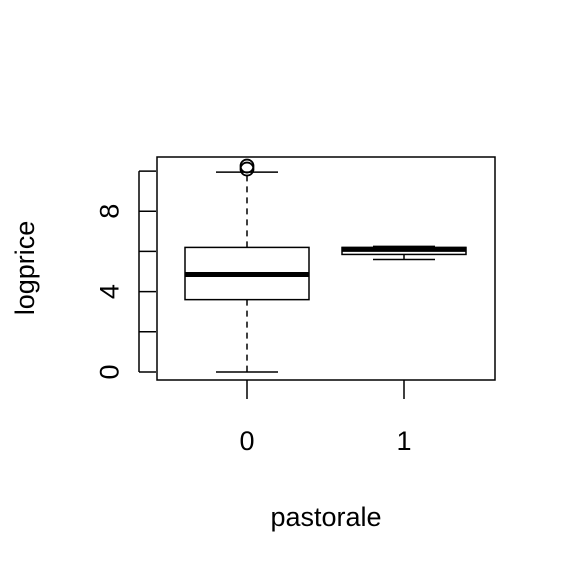 The width and height of the screenshot is (576, 576). I want to click on y-tick-label: 8, so click(109, 211).